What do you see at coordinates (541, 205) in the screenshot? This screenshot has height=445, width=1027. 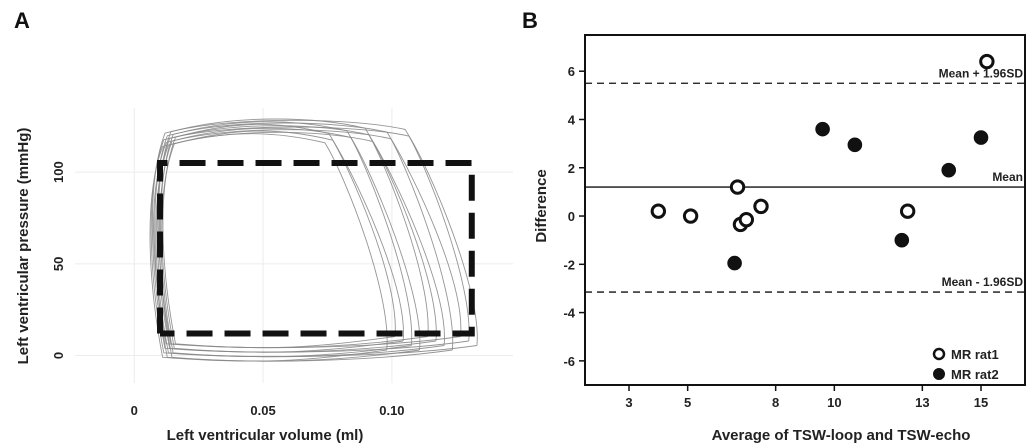 I see `b-y-axis-title: Difference` at bounding box center [541, 205].